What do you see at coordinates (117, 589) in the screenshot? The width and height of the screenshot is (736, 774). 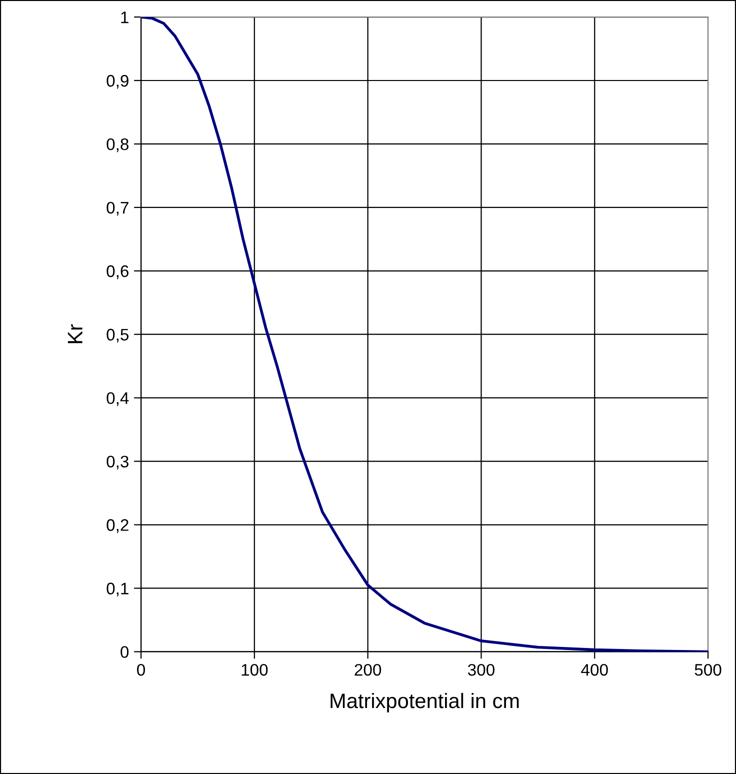 I see `y-tick-label: 0,1` at bounding box center [117, 589].